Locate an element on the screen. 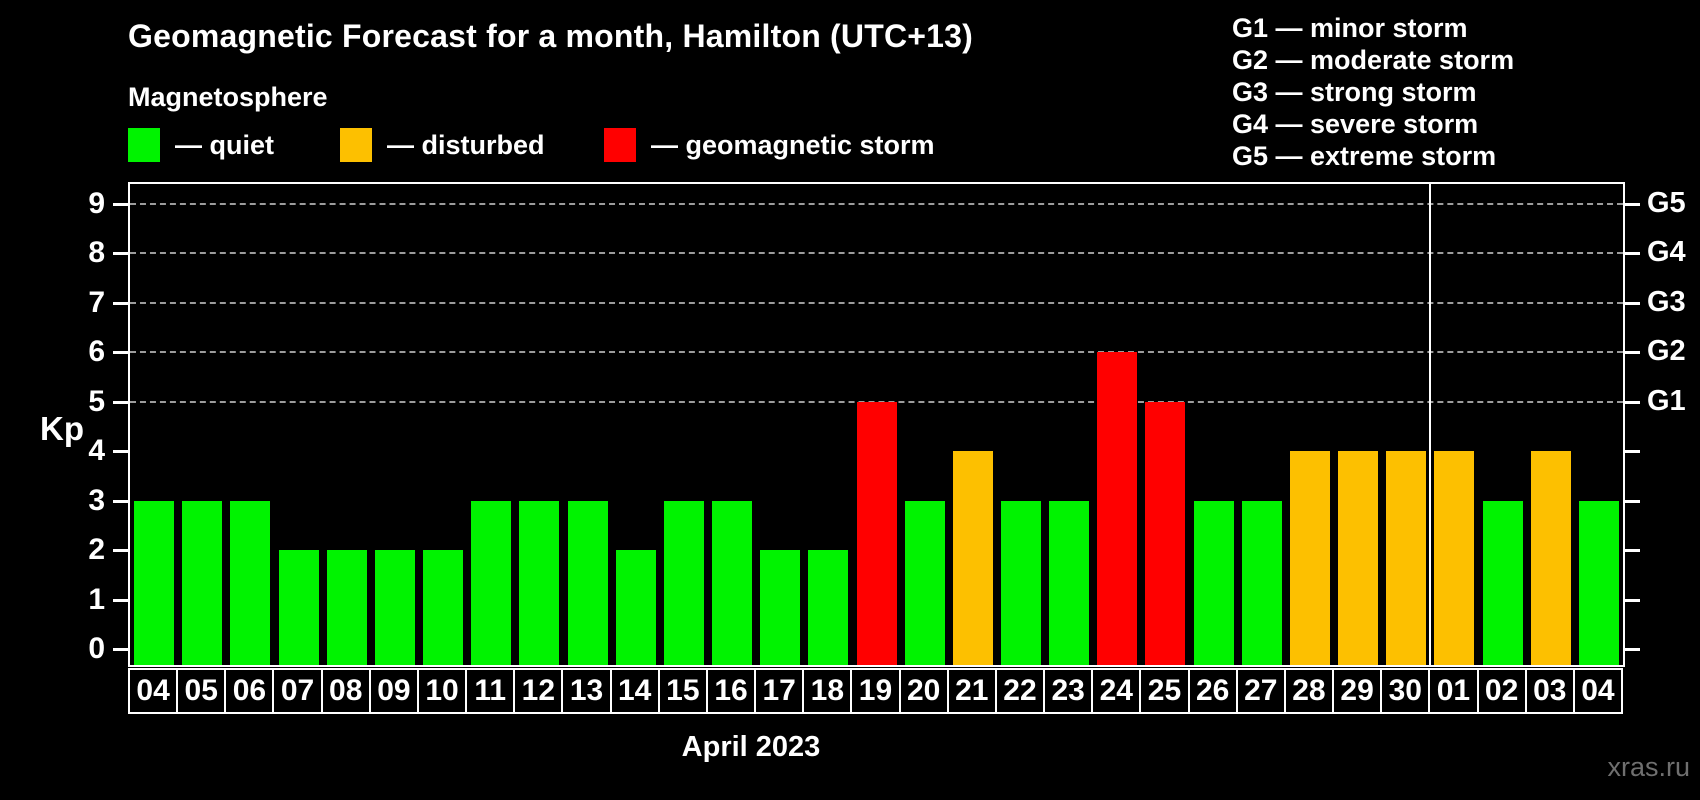 This screenshot has height=800, width=1700. y-tick-label-8: 8 is located at coordinates (96, 252).